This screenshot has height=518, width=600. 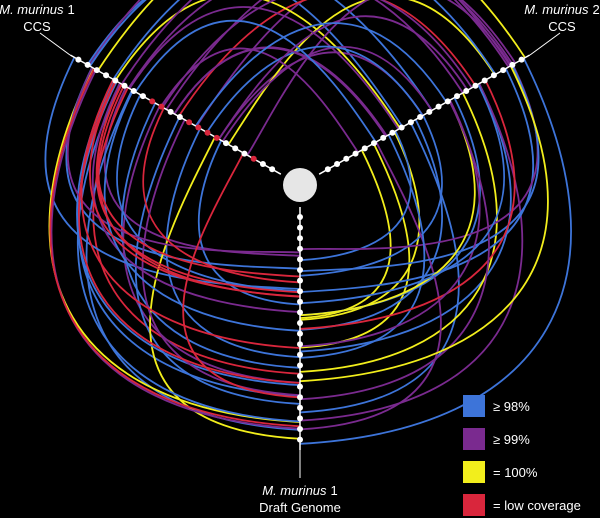 What do you see at coordinates (515, 472) in the screenshot?
I see `legend-label: = 100%` at bounding box center [515, 472].